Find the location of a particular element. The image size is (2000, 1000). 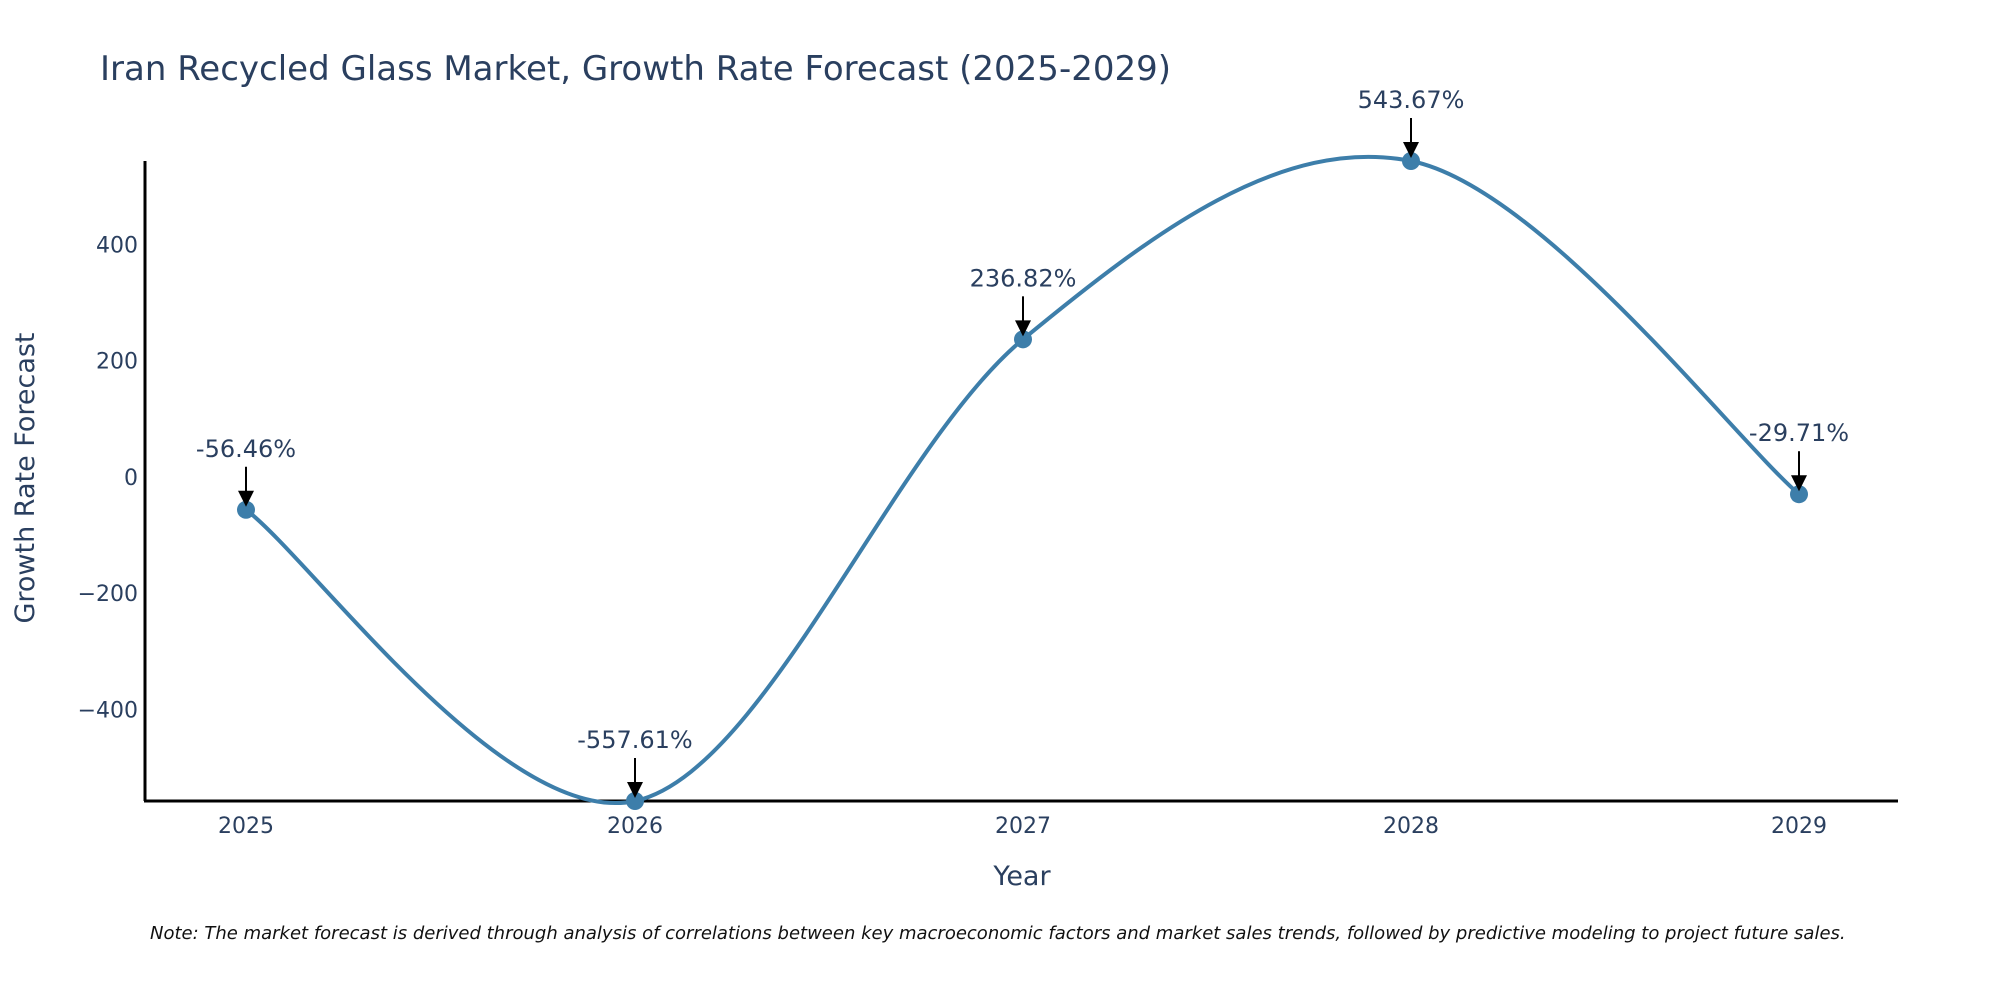

x-tick-label: 2027 is located at coordinates (1023, 826).